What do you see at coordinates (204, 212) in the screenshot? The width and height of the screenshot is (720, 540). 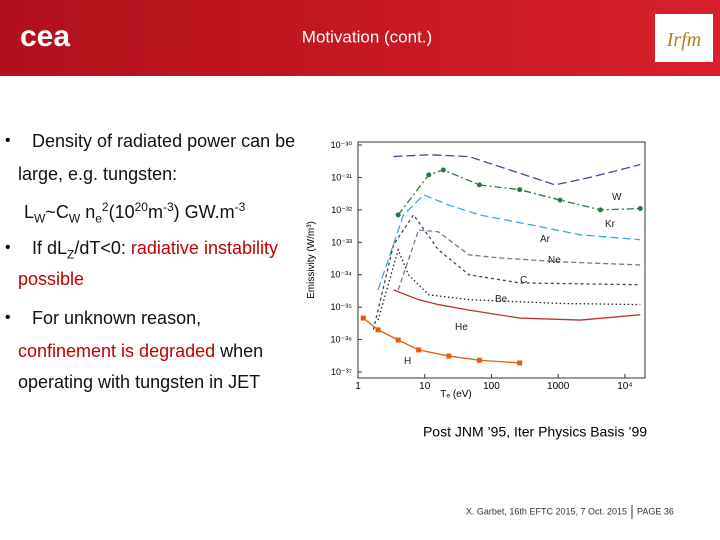 I see `text-run: ) GW.m` at bounding box center [204, 212].